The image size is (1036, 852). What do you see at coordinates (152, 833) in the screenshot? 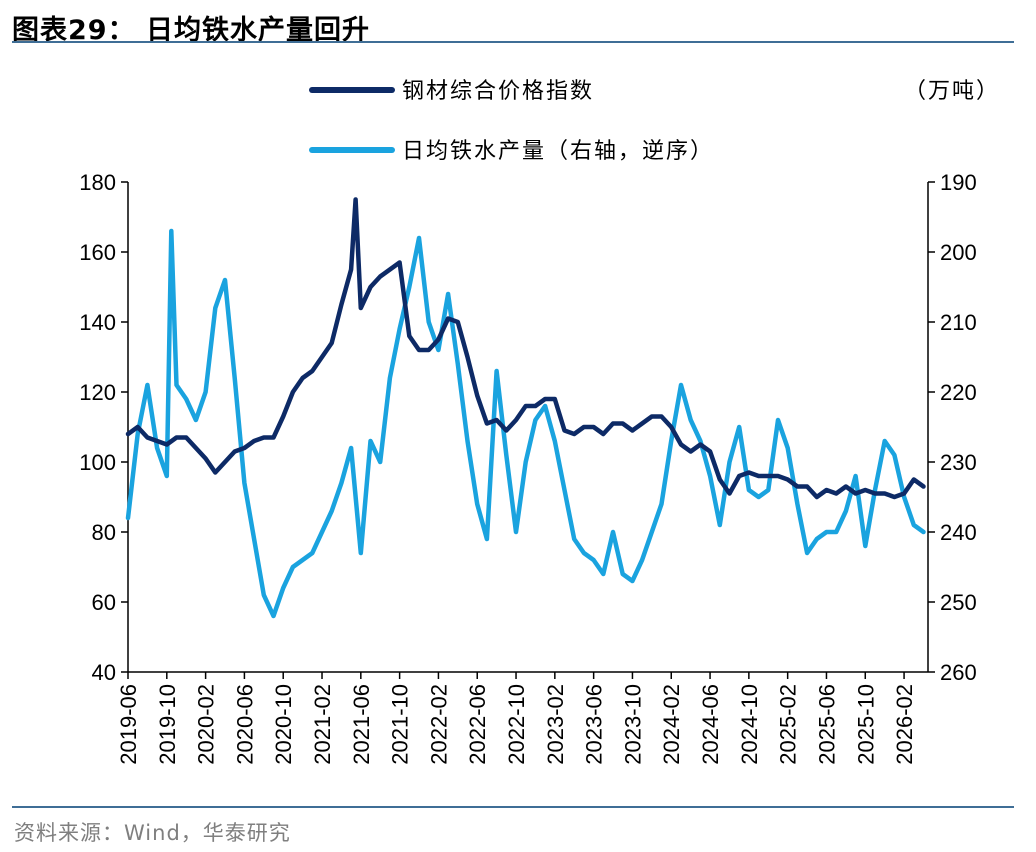
I see `source-note: 资料来源：Wind，华泰研究` at bounding box center [152, 833].